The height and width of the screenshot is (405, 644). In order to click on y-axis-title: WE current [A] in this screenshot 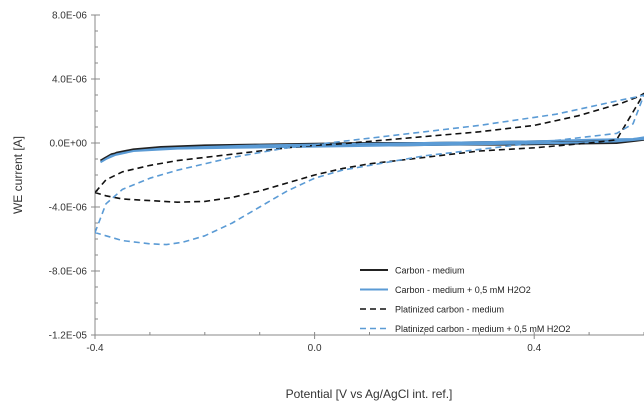, I will do `click(18, 175)`.